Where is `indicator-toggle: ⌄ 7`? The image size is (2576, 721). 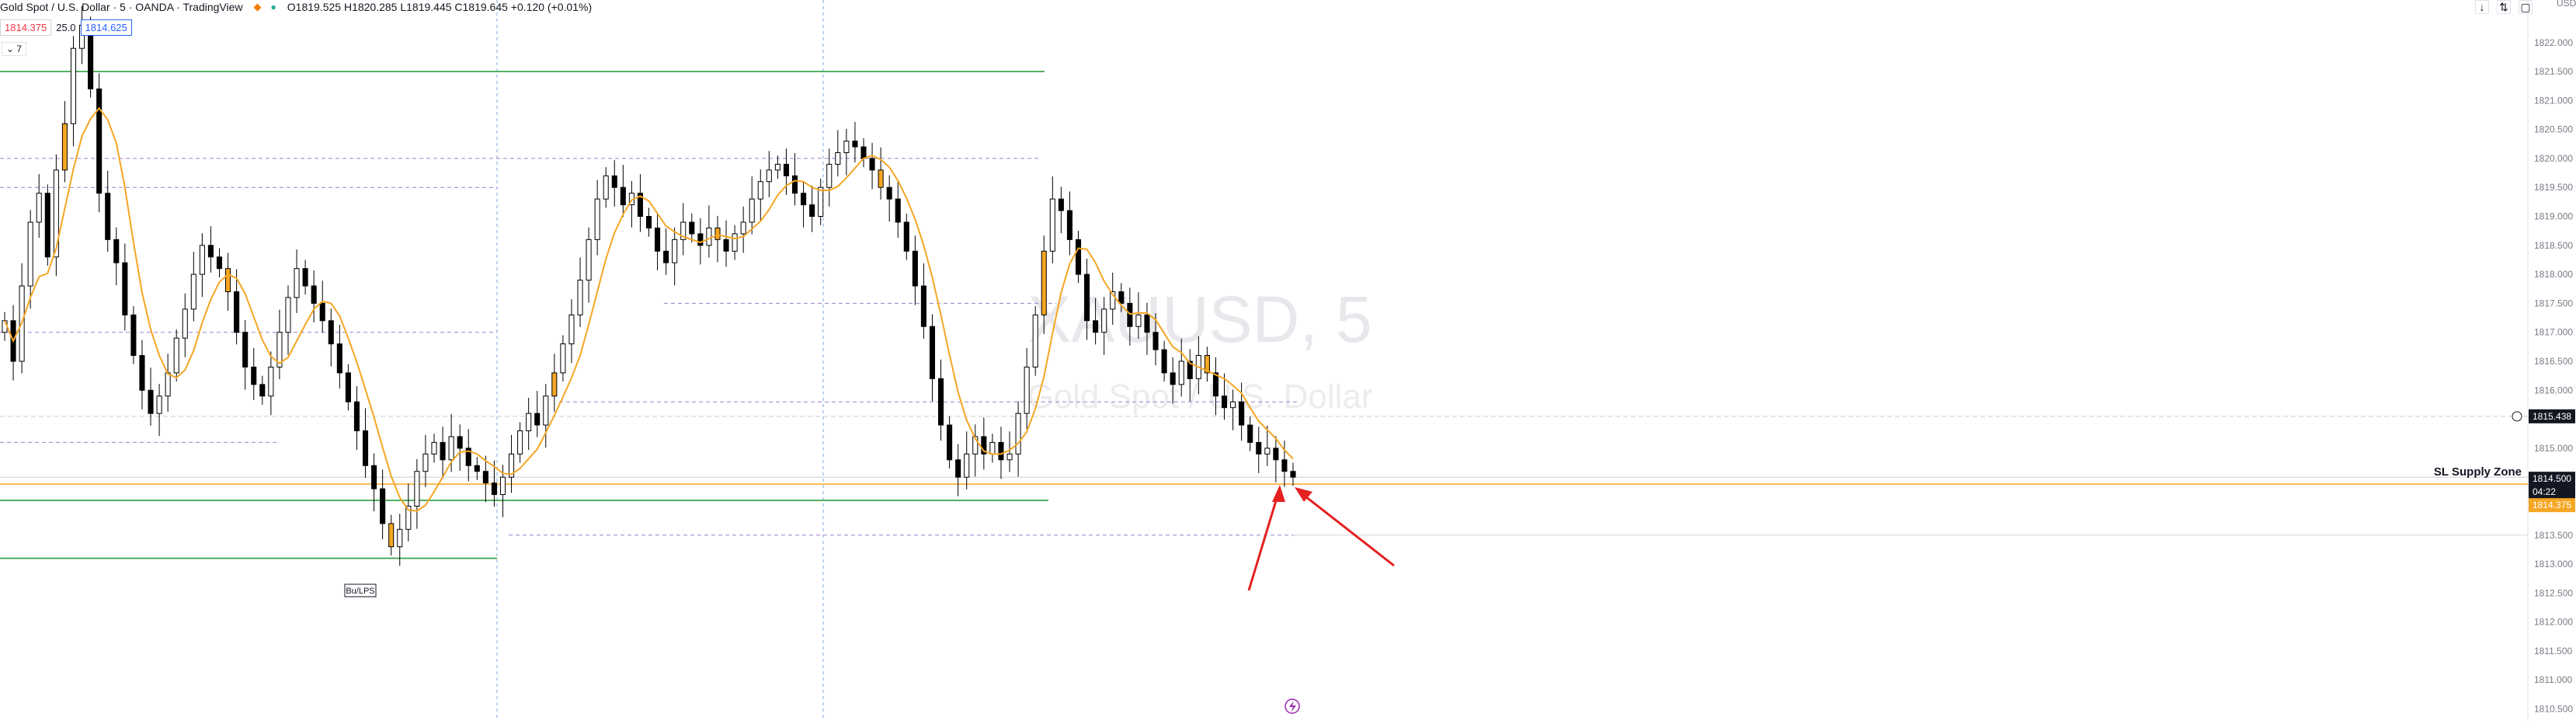 indicator-toggle: ⌄ 7 is located at coordinates (14, 49).